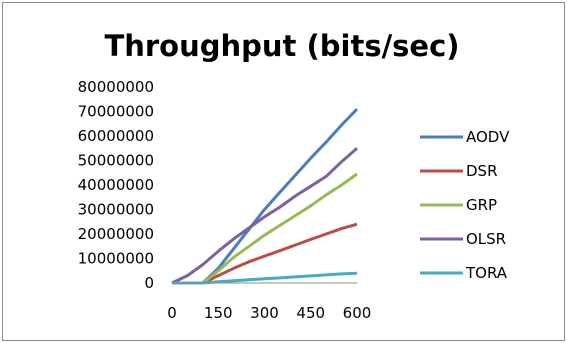 This screenshot has height=343, width=567. I want to click on series-line-tora, so click(265, 278).